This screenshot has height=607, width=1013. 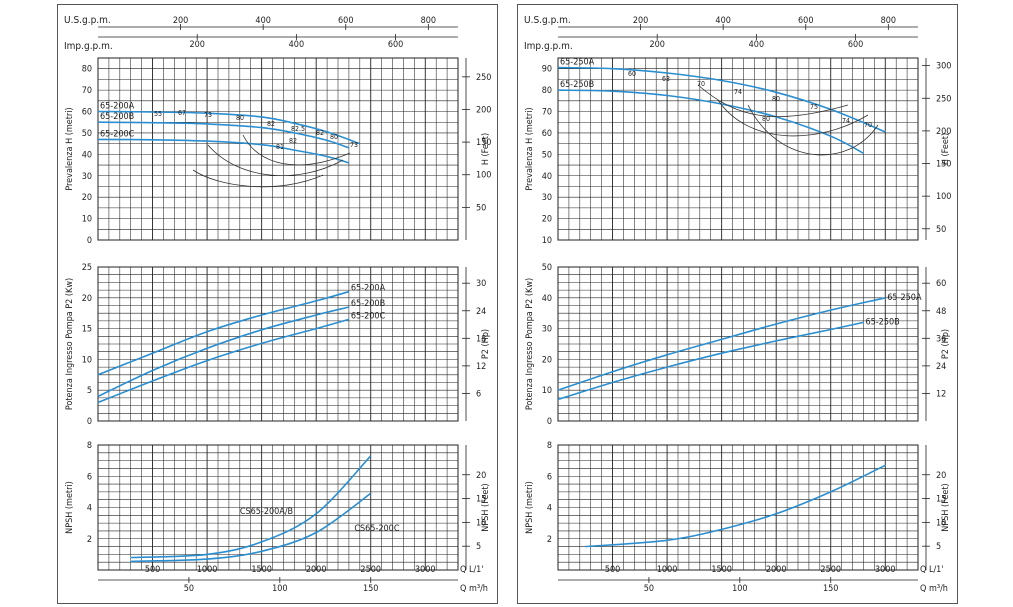 What do you see at coordinates (376, 529) in the screenshot?
I see `npsh-series-label: CS65-200C` at bounding box center [376, 529].